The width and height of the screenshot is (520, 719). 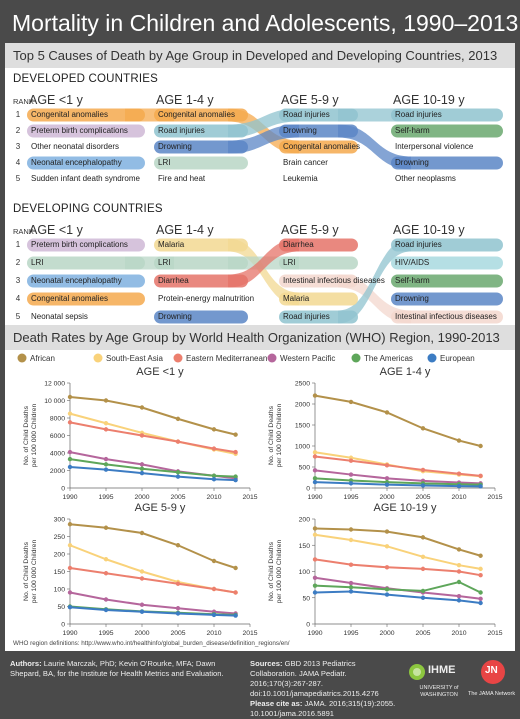 I want to click on age-header: AGE 5-9 y, so click(x=310, y=230).